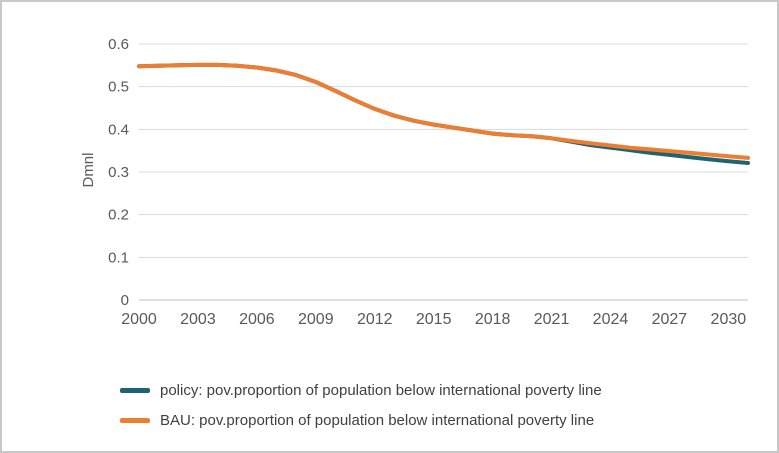 This screenshot has height=453, width=779. I want to click on y-tick-label: 0, so click(125, 300).